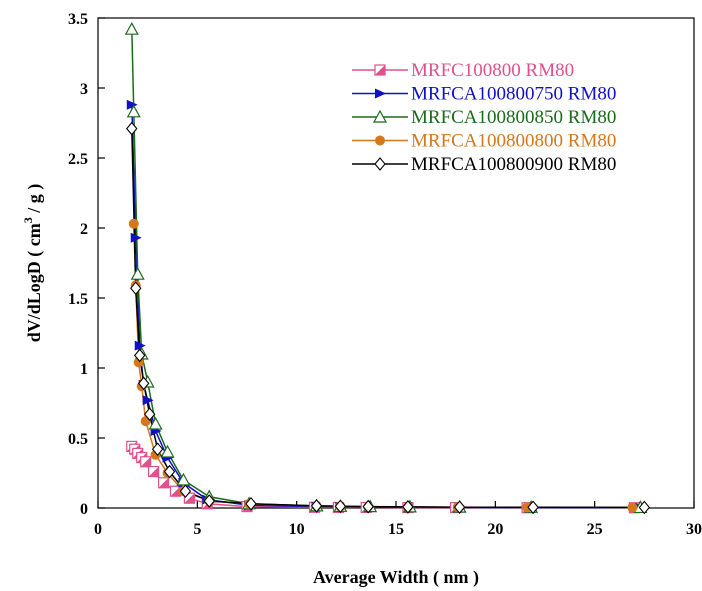 Image resolution: width=702 pixels, height=591 pixels. What do you see at coordinates (84, 369) in the screenshot?
I see `y-tick-label: 1` at bounding box center [84, 369].